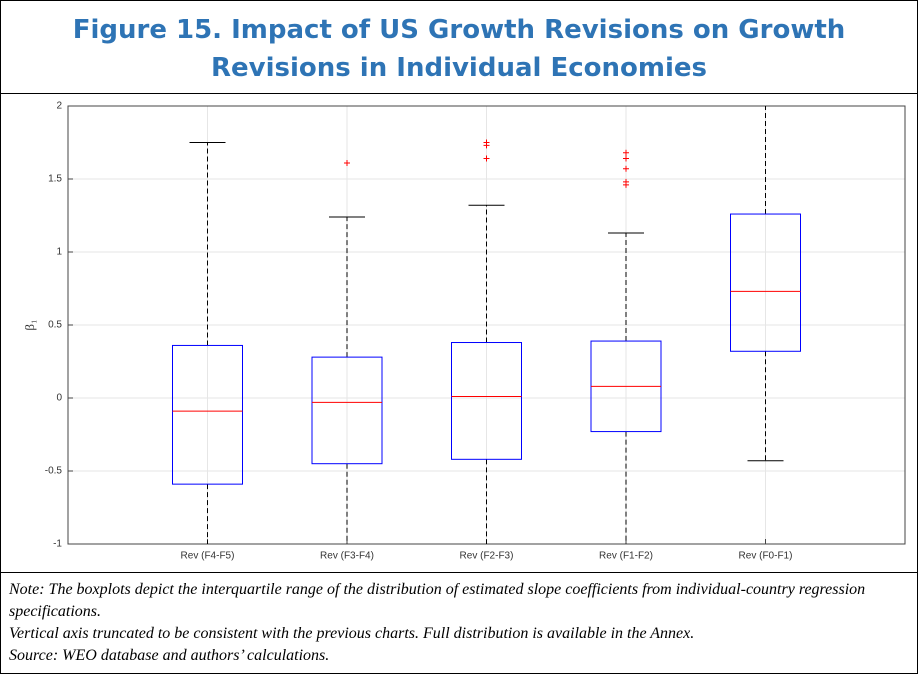  What do you see at coordinates (54, 471) in the screenshot?
I see `y-tick-label: -0.5` at bounding box center [54, 471].